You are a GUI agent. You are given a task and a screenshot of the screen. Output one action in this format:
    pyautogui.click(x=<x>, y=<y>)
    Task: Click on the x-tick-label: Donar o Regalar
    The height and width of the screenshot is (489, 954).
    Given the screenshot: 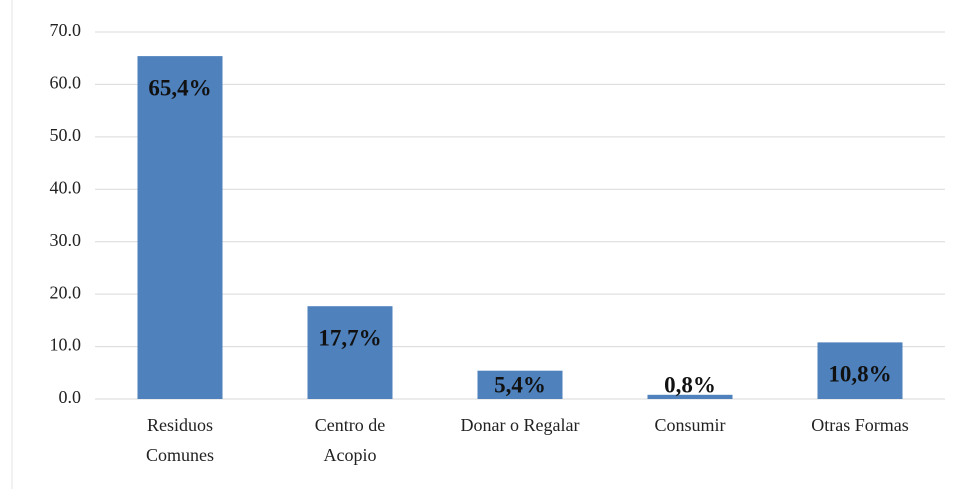 What is the action you would take?
    pyautogui.click(x=520, y=425)
    